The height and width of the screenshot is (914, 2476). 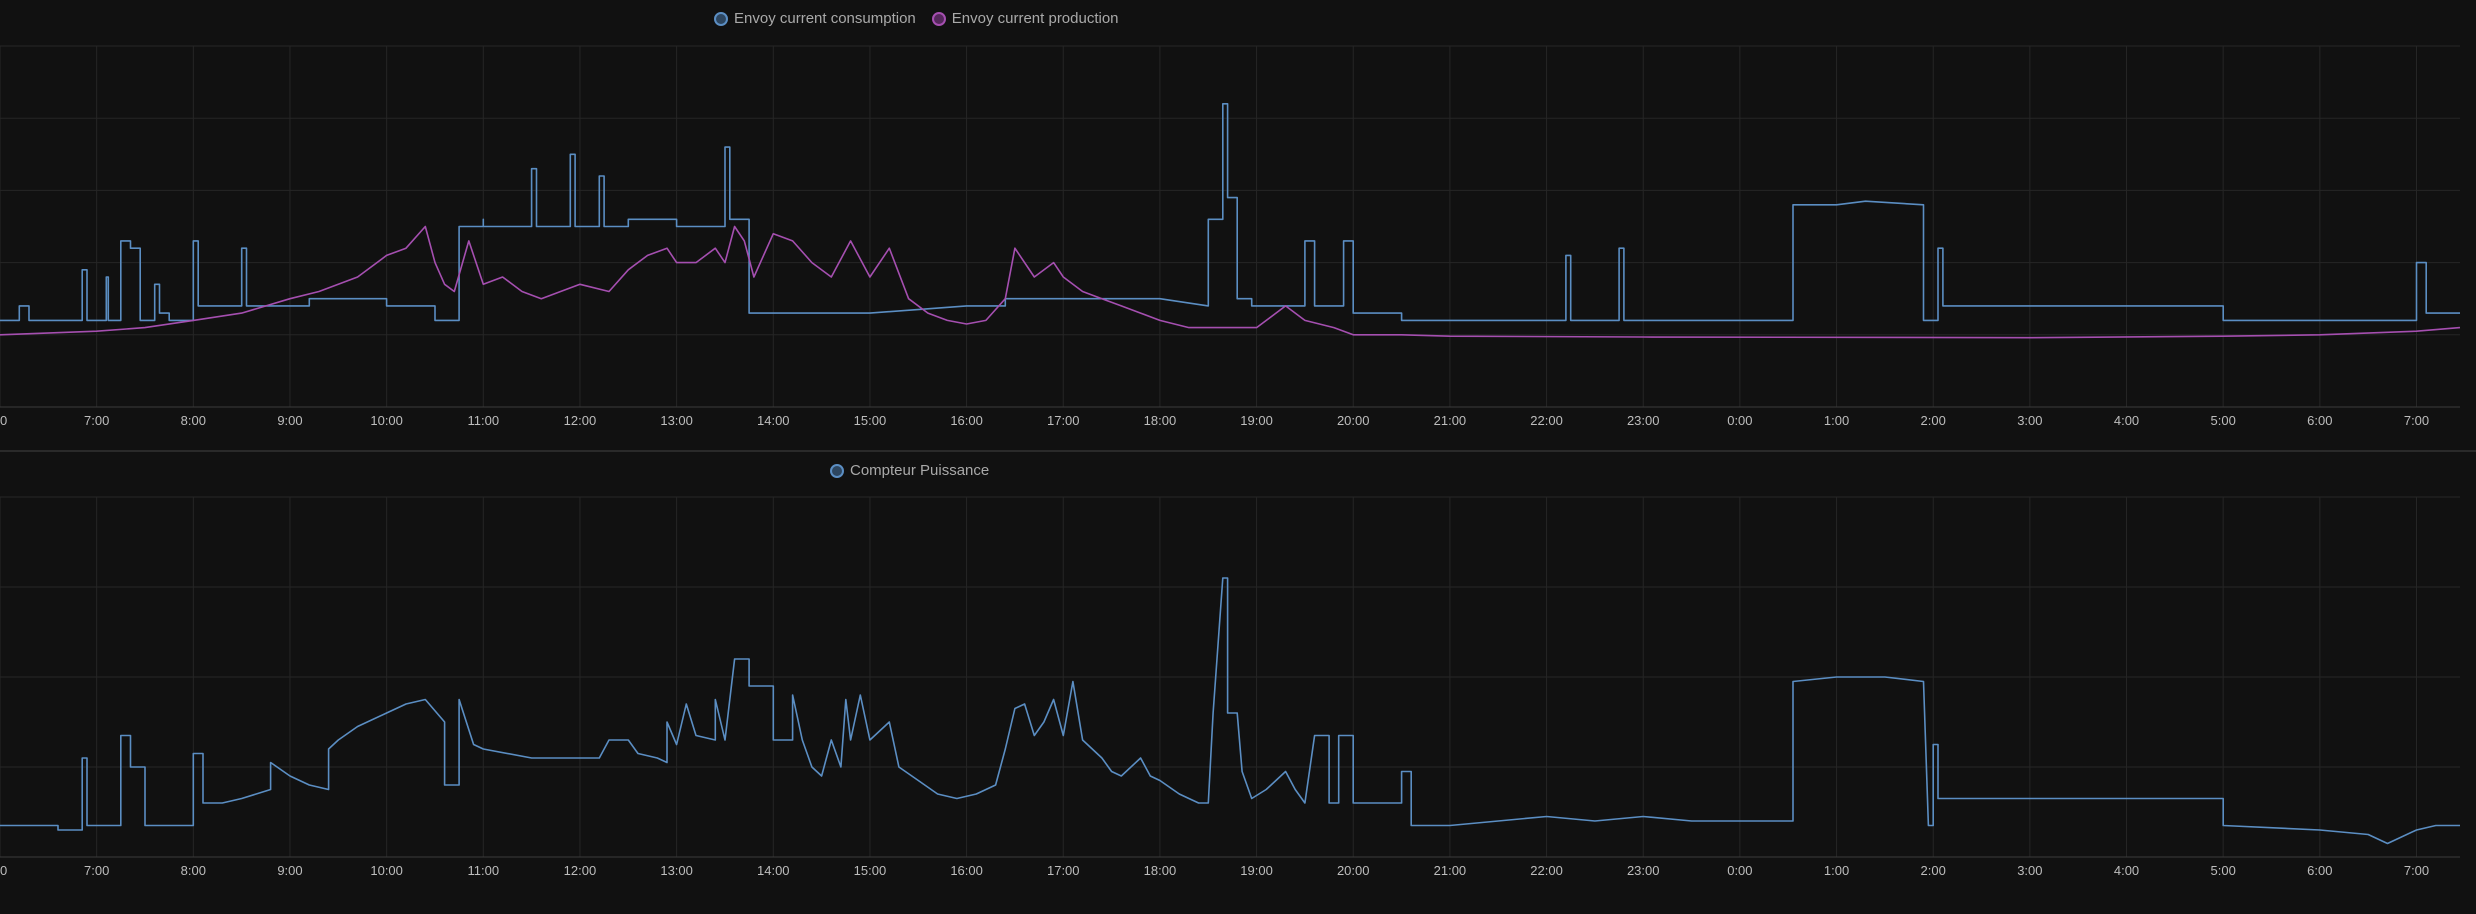 I want to click on legend-item-consumption: Envoy current consumption, so click(x=815, y=18).